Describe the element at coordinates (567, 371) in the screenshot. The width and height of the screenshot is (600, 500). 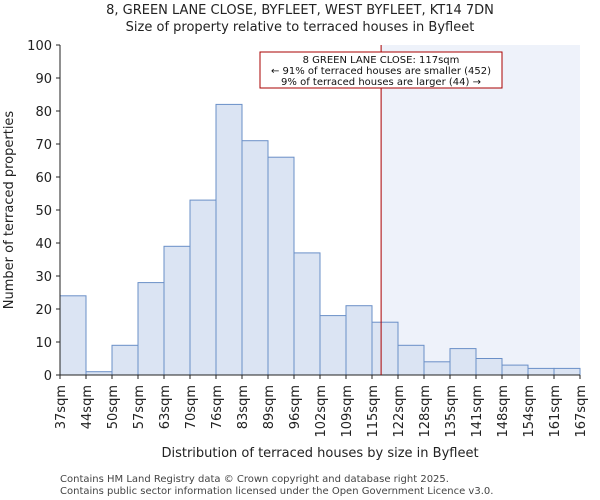
I see `bar-161sqm` at that location.